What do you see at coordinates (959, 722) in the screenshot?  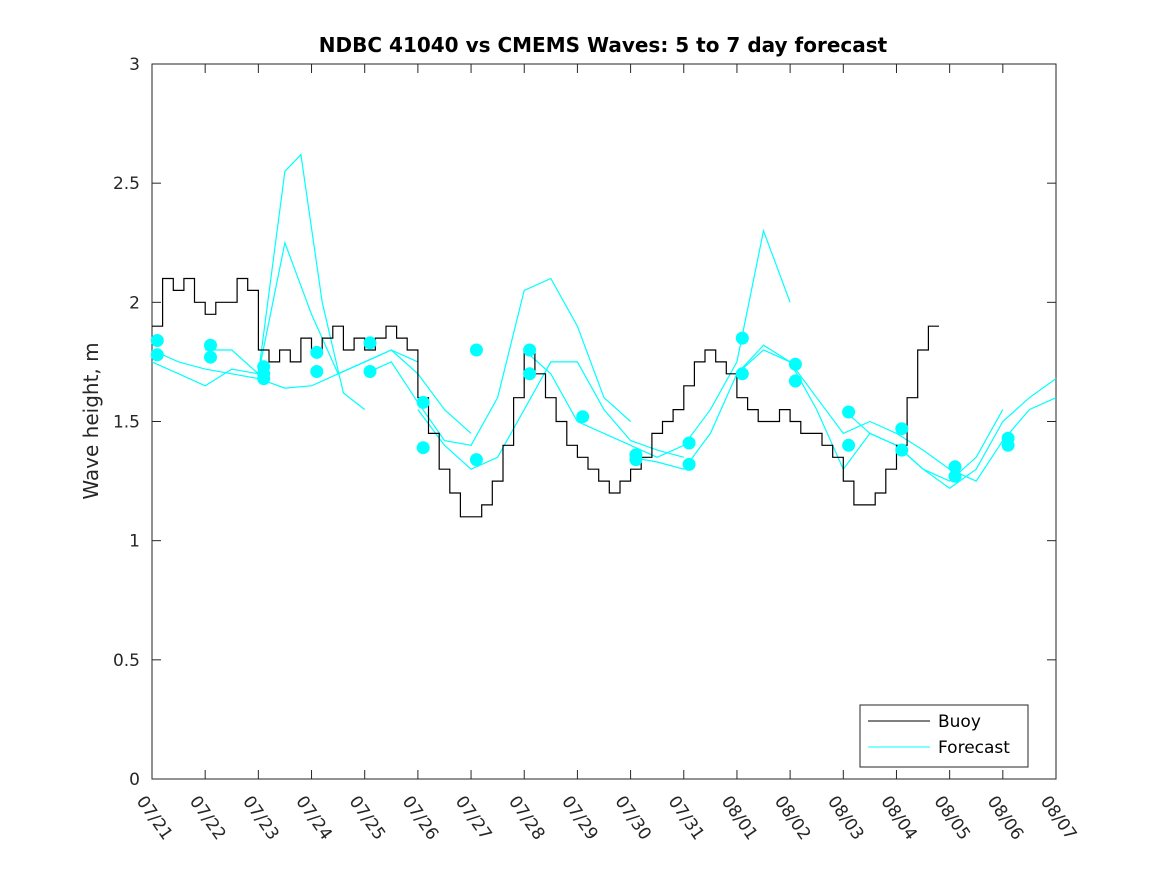 I see `legend-entry-buoy: Buoy` at bounding box center [959, 722].